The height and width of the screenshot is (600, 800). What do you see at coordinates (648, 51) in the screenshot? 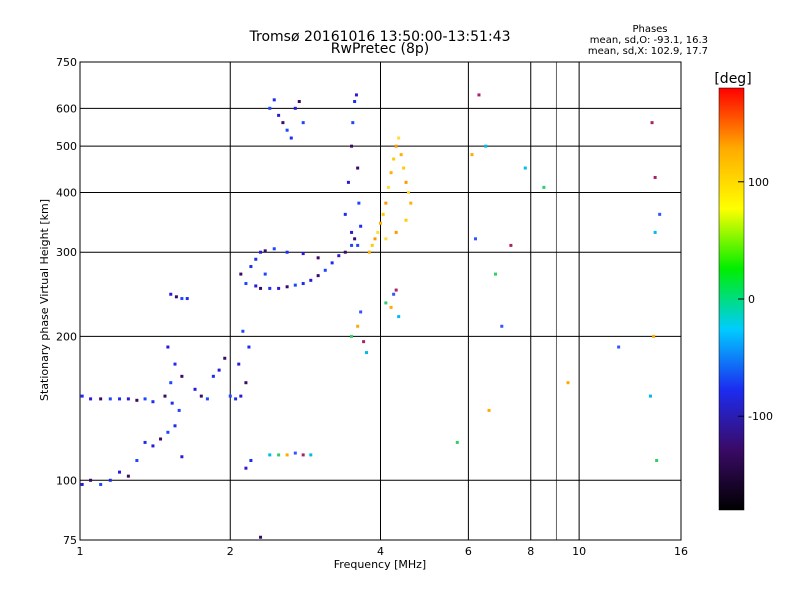
I see `stats-x-line: mean, sd,X: 102.9, 17.7` at bounding box center [648, 51].